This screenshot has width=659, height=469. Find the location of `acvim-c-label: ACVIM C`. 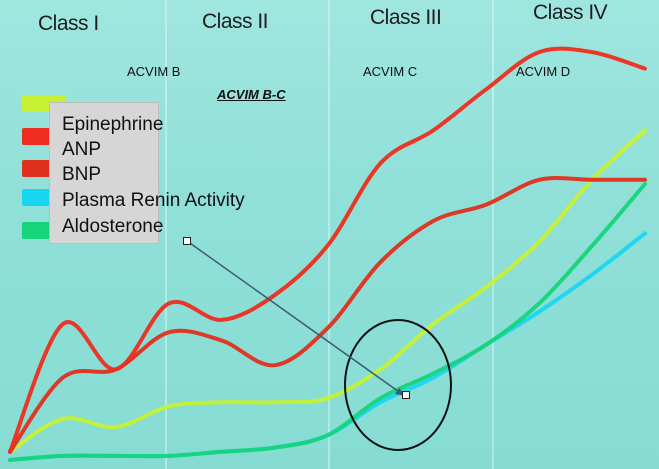

acvim-c-label: ACVIM C is located at coordinates (390, 71).